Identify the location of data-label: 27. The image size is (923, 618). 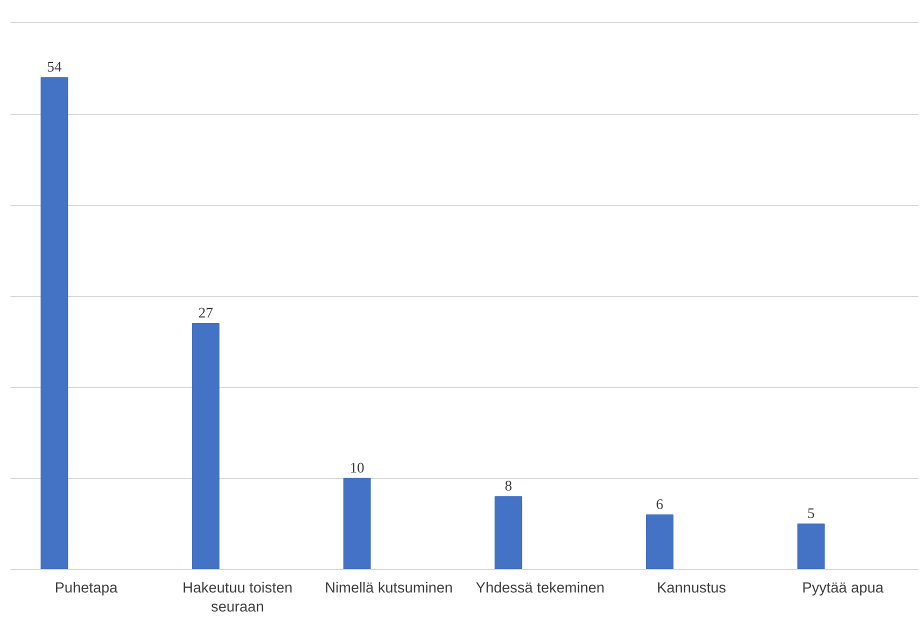
(206, 314).